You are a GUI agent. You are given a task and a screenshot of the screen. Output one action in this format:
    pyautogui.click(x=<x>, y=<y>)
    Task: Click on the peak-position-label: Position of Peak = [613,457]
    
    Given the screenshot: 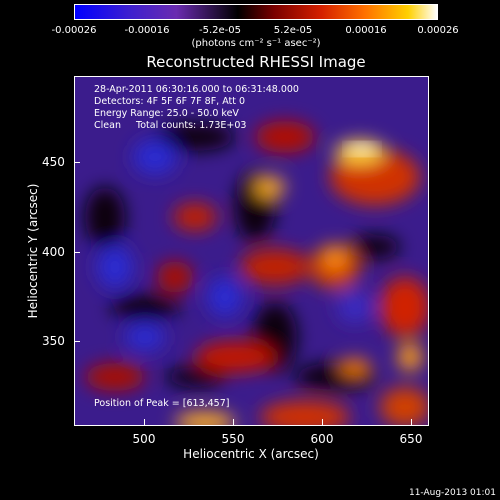 What is the action you would take?
    pyautogui.click(x=162, y=403)
    